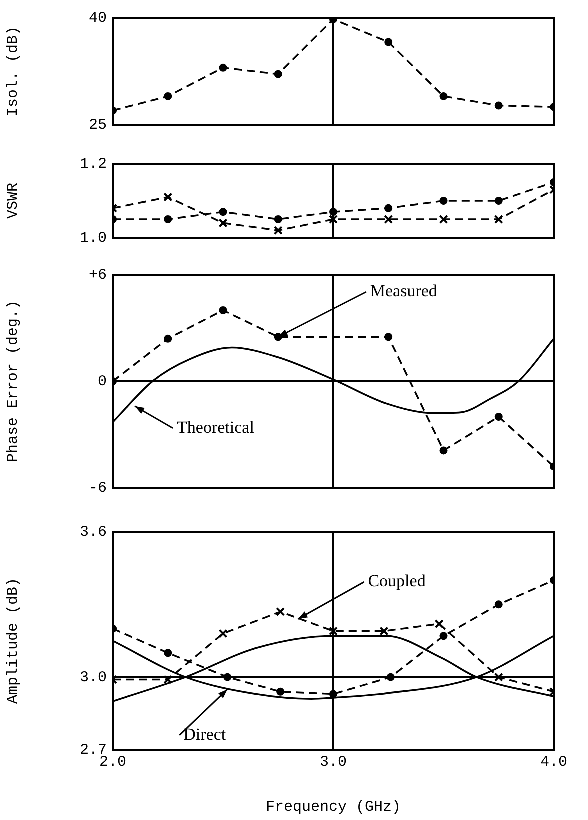 The image size is (588, 820). Describe the element at coordinates (97, 125) in the screenshot. I see `y-tick-label: 25` at that location.